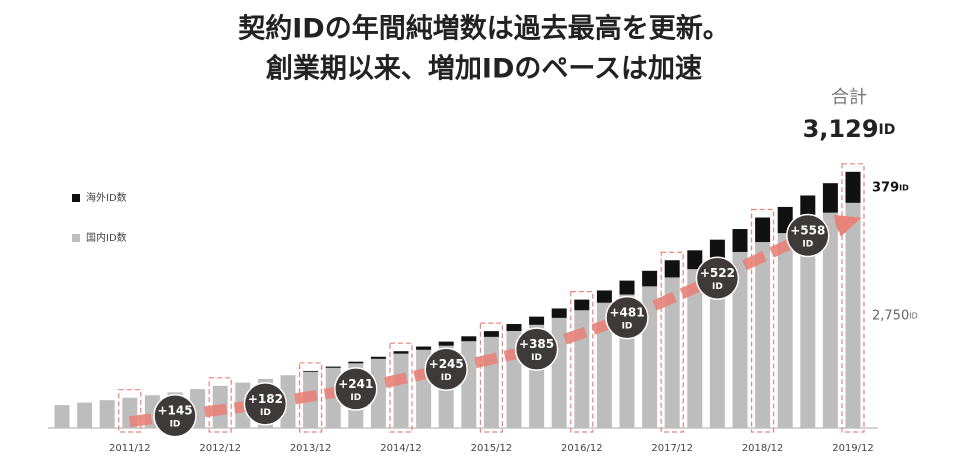 The width and height of the screenshot is (968, 468). What do you see at coordinates (853, 448) in the screenshot?
I see `x-tick-label: 2019/12` at bounding box center [853, 448].